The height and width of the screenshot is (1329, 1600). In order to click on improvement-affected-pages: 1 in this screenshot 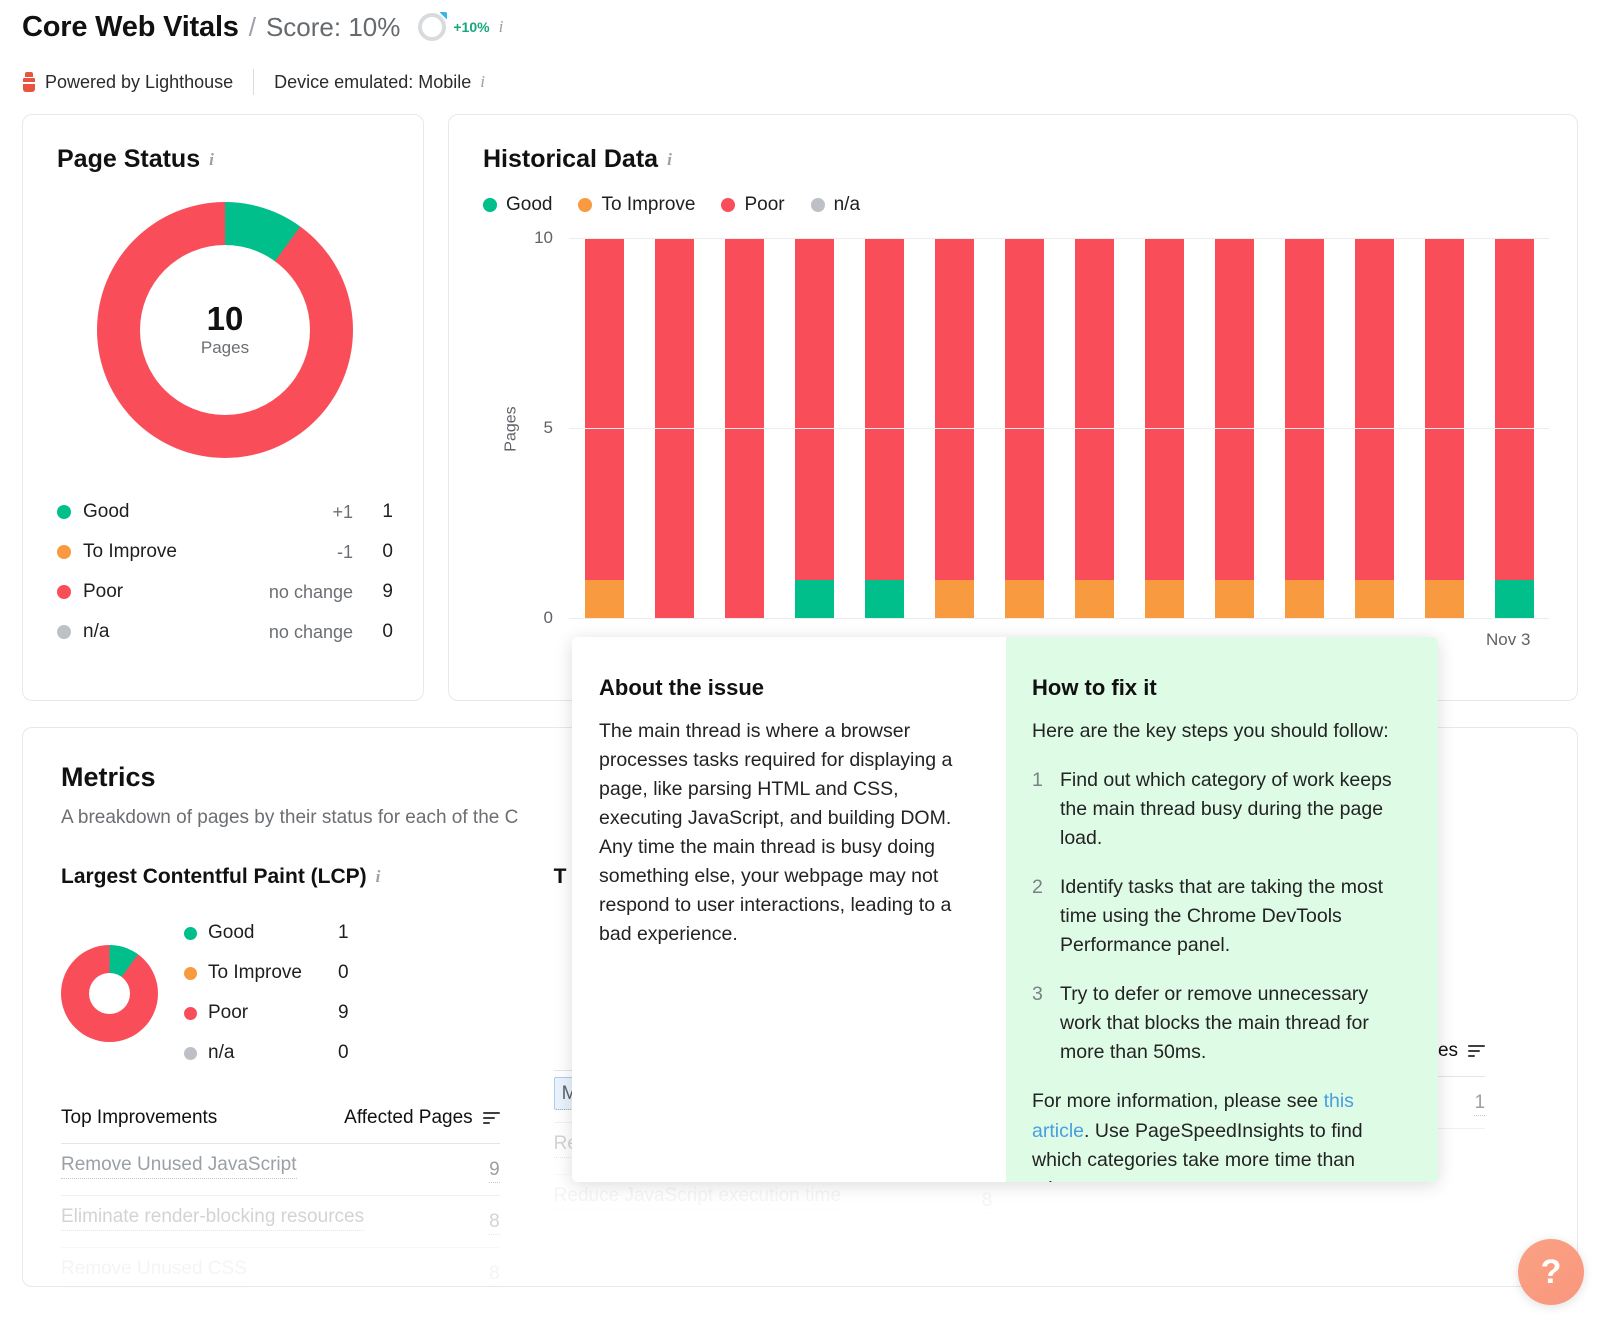, I will do `click(1480, 1103)`.